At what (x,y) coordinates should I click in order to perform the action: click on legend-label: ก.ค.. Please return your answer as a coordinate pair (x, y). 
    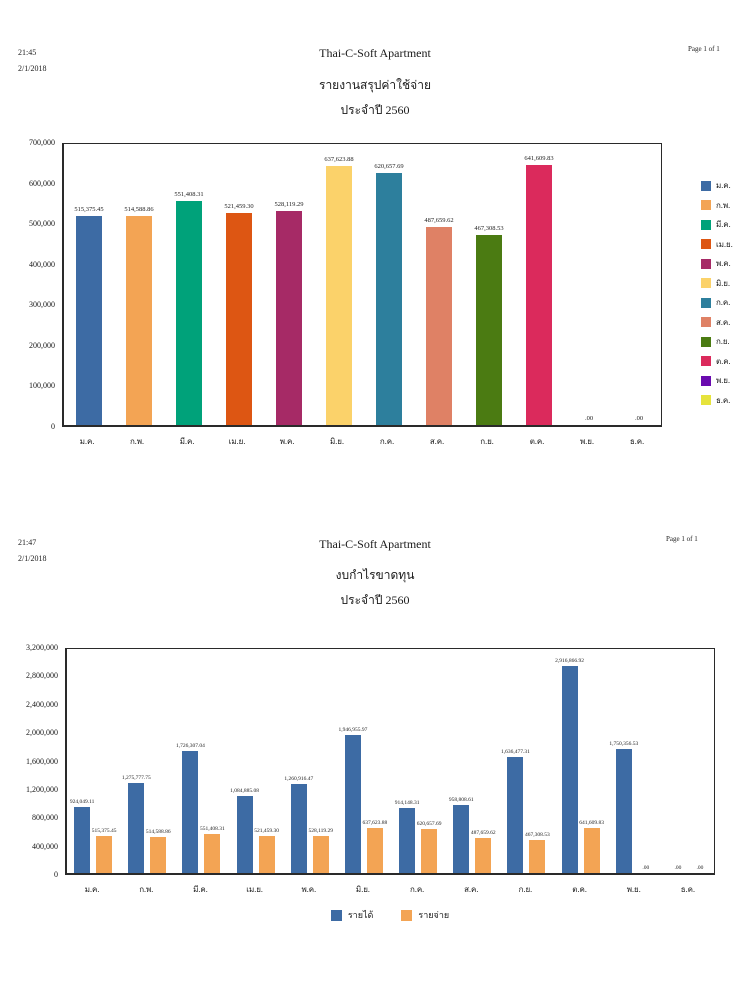
    Looking at the image, I should click on (723, 303).